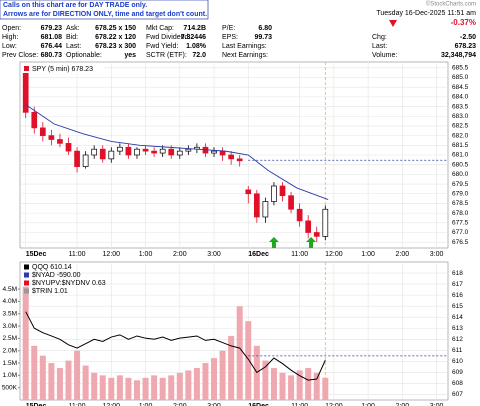 This screenshot has height=406, width=480. What do you see at coordinates (11, 28) in the screenshot?
I see `quote-label: Open:` at bounding box center [11, 28].